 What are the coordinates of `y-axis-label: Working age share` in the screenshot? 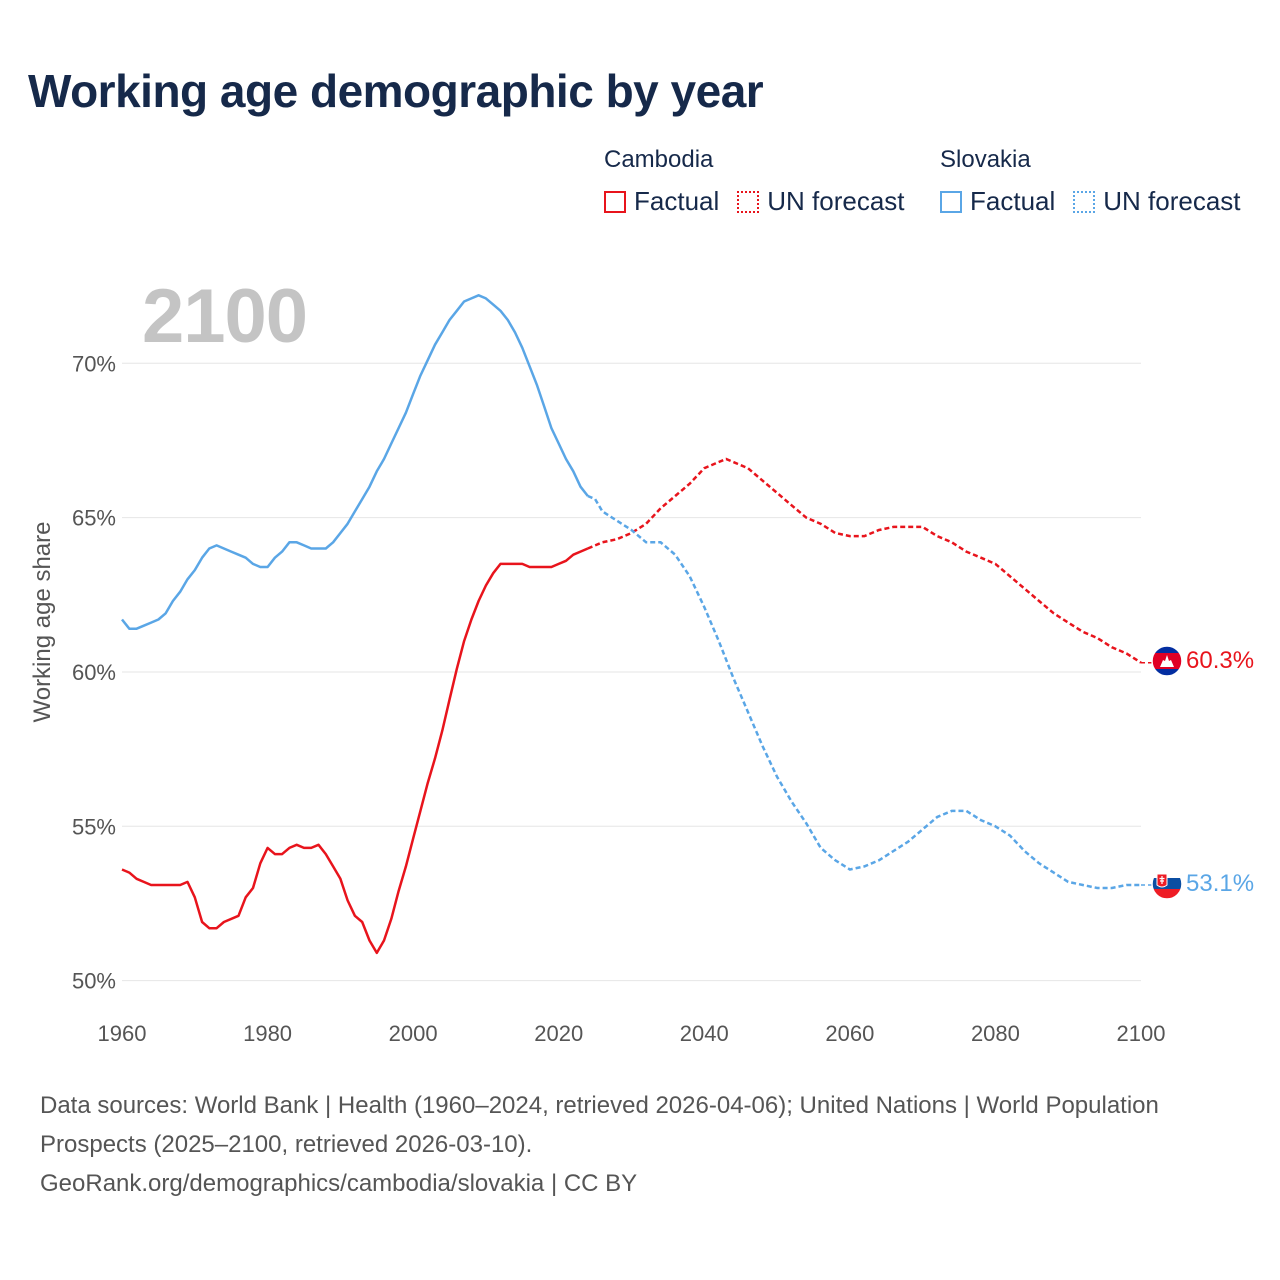 It's located at (42, 622).